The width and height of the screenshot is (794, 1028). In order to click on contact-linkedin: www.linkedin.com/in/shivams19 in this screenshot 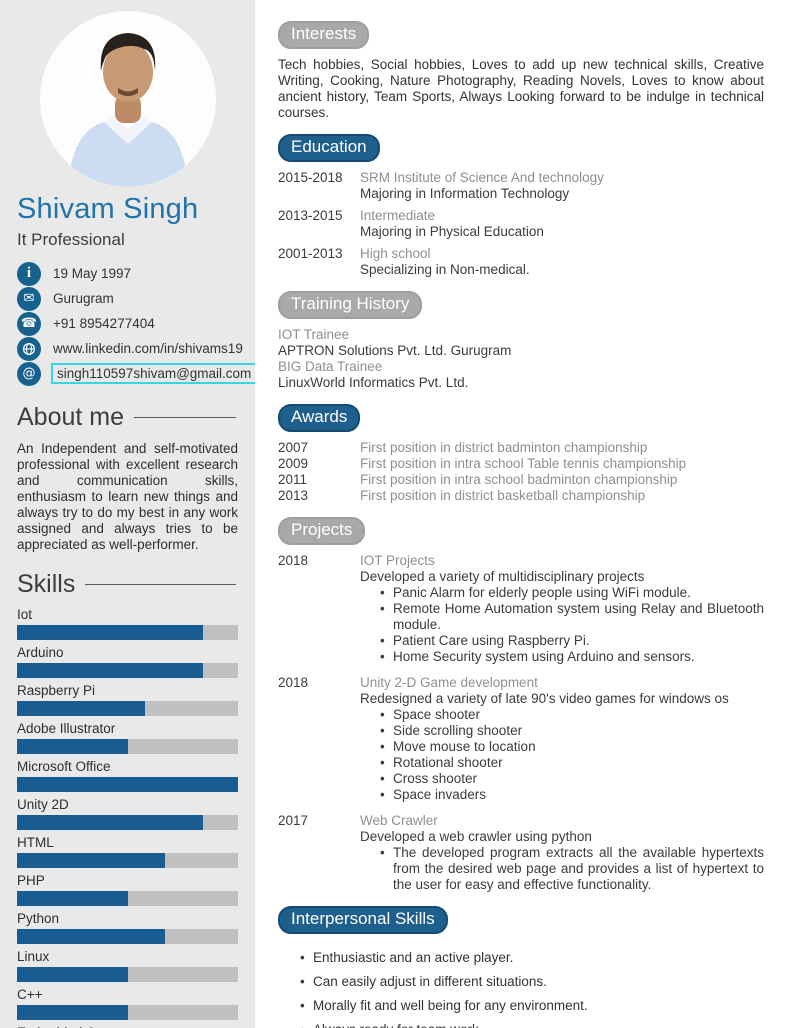, I will do `click(130, 348)`.